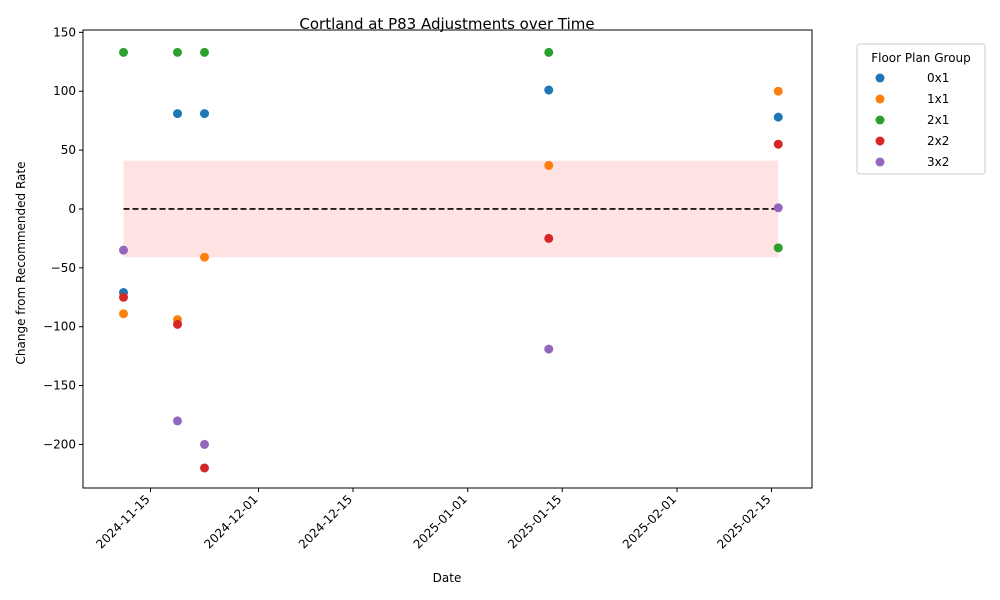 The image size is (1000, 600). Describe the element at coordinates (880, 120) in the screenshot. I see `legend-marker-2x1` at that location.